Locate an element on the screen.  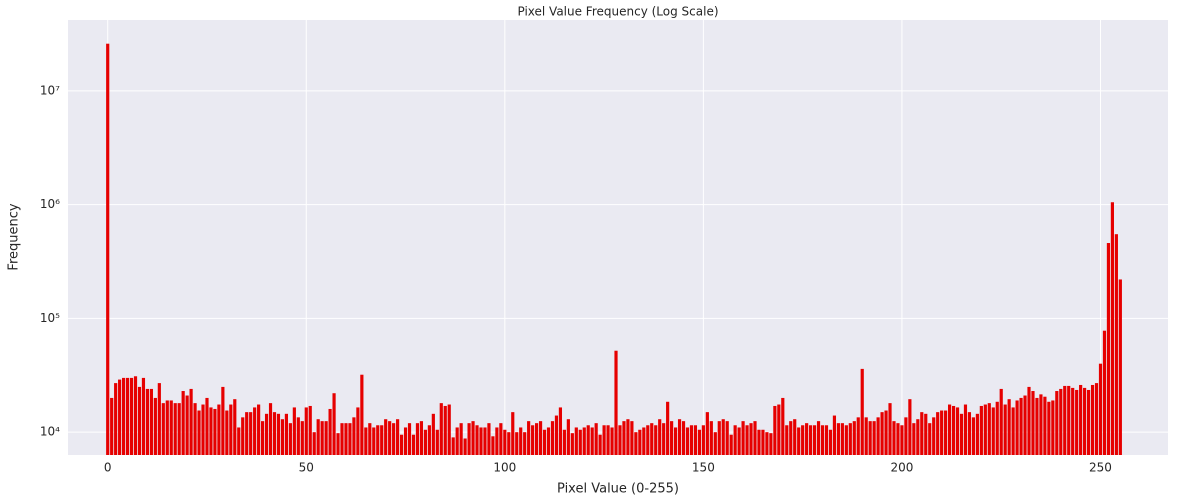
y-tick-label: 10⁷ is located at coordinates (50, 90).